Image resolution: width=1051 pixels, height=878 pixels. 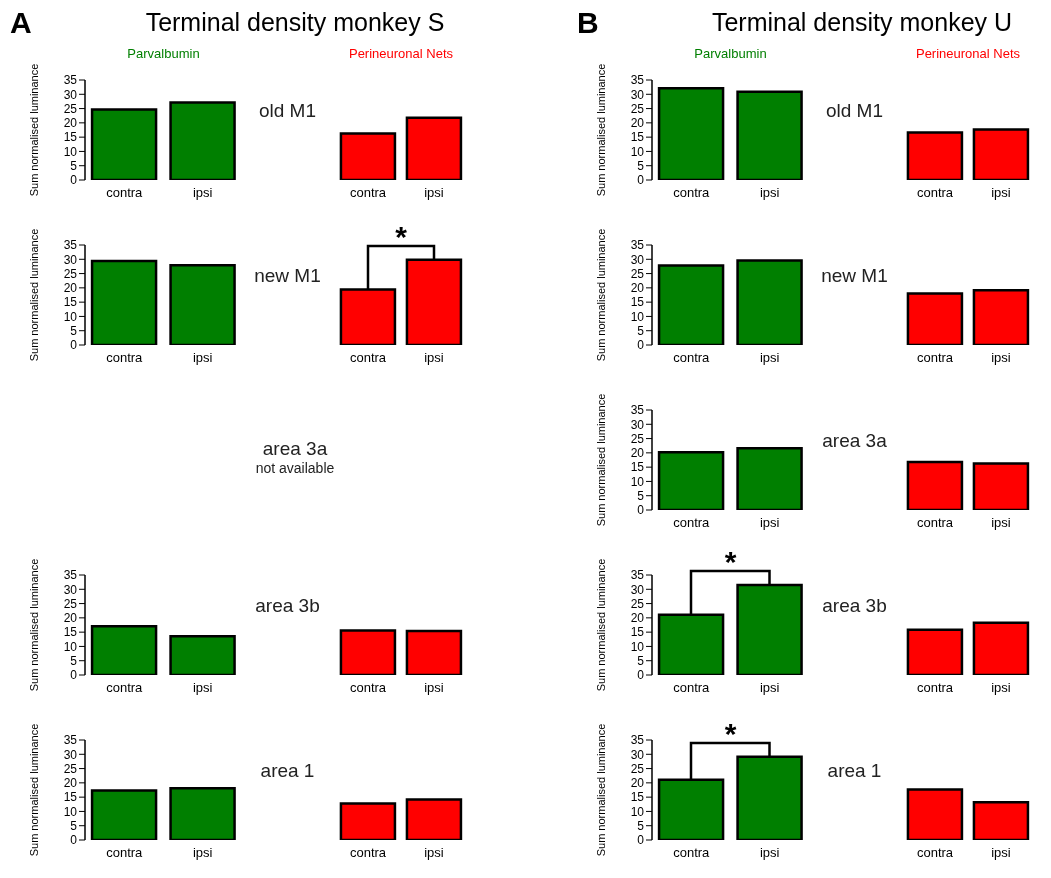 What do you see at coordinates (968, 53) in the screenshot?
I see `chart-title: Perineuronal Nets` at bounding box center [968, 53].